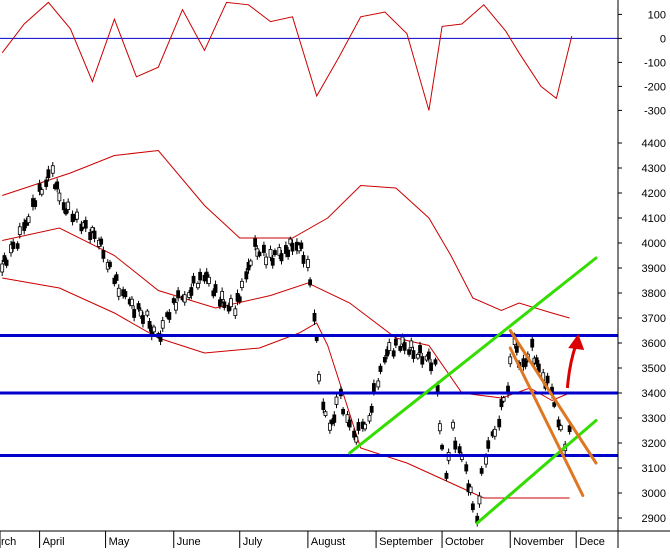 The image size is (670, 553). Describe the element at coordinates (654, 344) in the screenshot. I see `price-tick-label: 3600` at that location.